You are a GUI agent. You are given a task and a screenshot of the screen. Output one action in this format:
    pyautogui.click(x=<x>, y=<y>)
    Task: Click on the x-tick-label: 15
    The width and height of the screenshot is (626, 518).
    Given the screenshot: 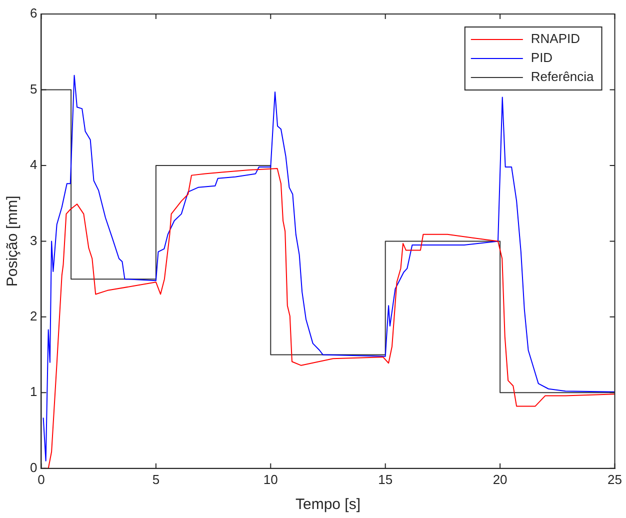 What is the action you would take?
    pyautogui.click(x=385, y=479)
    